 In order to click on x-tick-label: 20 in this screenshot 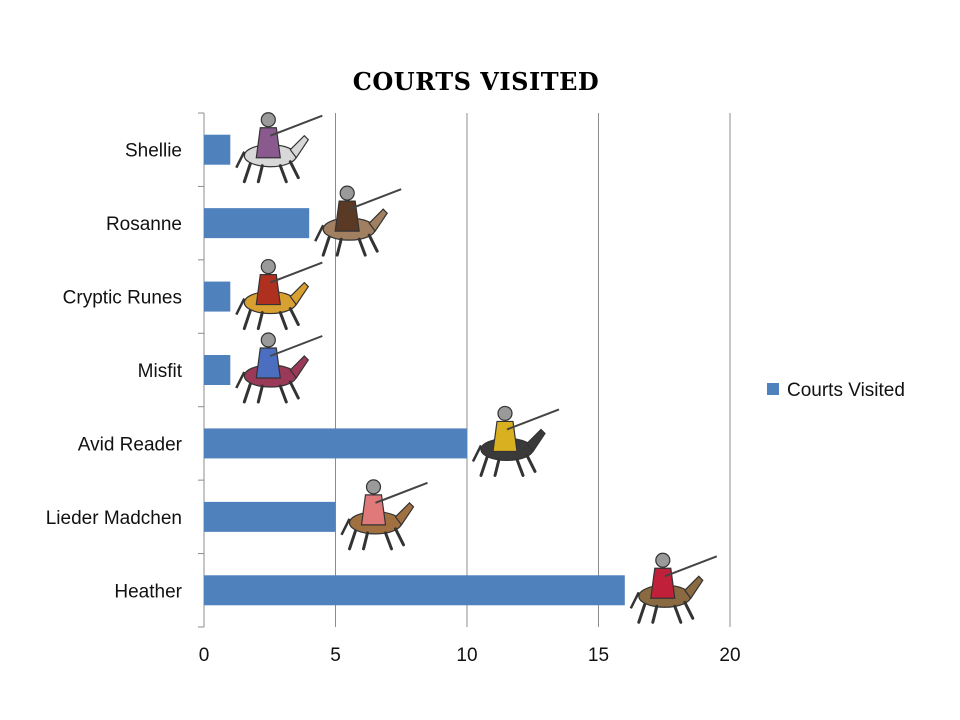, I will do `click(729, 655)`.